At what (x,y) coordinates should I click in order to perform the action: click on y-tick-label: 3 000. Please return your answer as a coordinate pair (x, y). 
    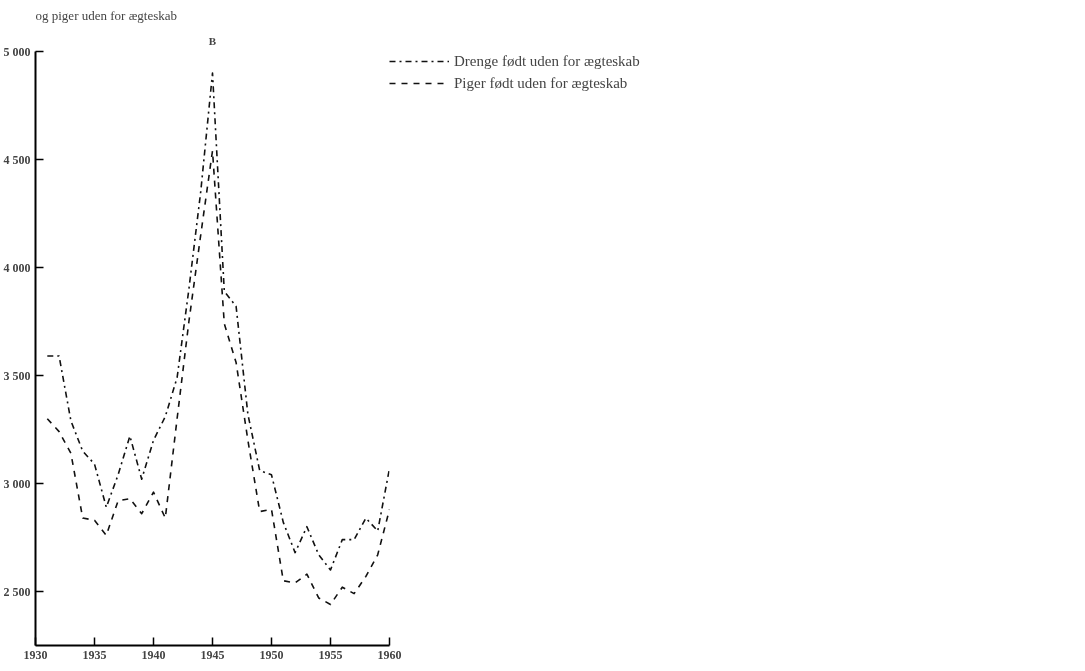
    Looking at the image, I should click on (17, 483).